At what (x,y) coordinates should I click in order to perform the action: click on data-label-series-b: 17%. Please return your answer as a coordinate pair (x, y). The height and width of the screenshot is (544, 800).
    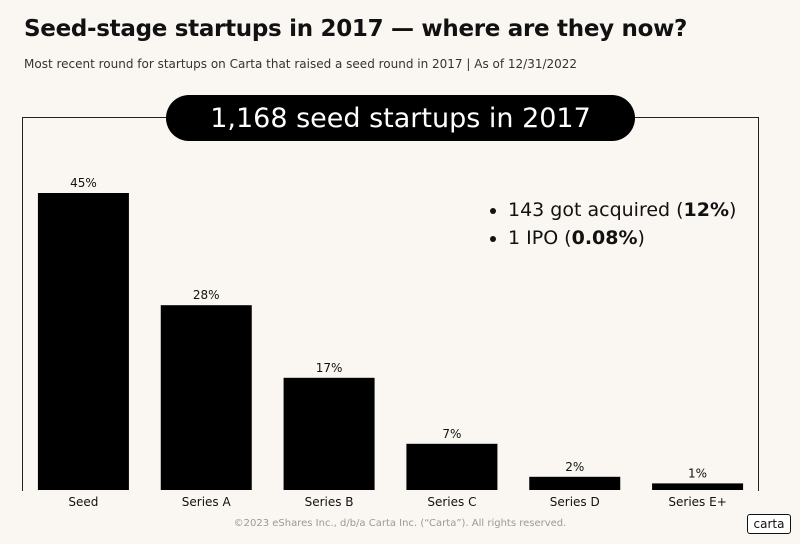
    Looking at the image, I should click on (329, 368).